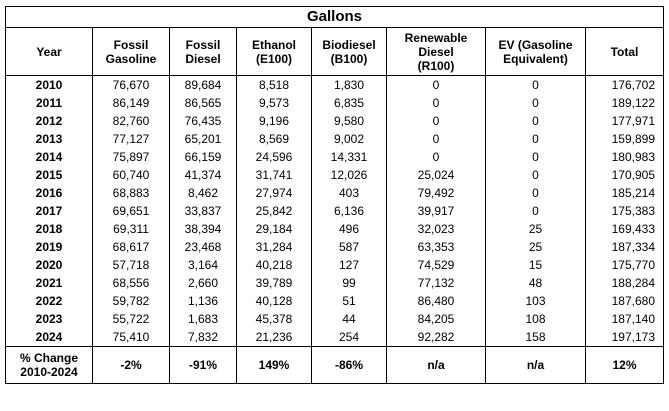  Describe the element at coordinates (624, 337) in the screenshot. I see `total-cell: 197,173` at that location.